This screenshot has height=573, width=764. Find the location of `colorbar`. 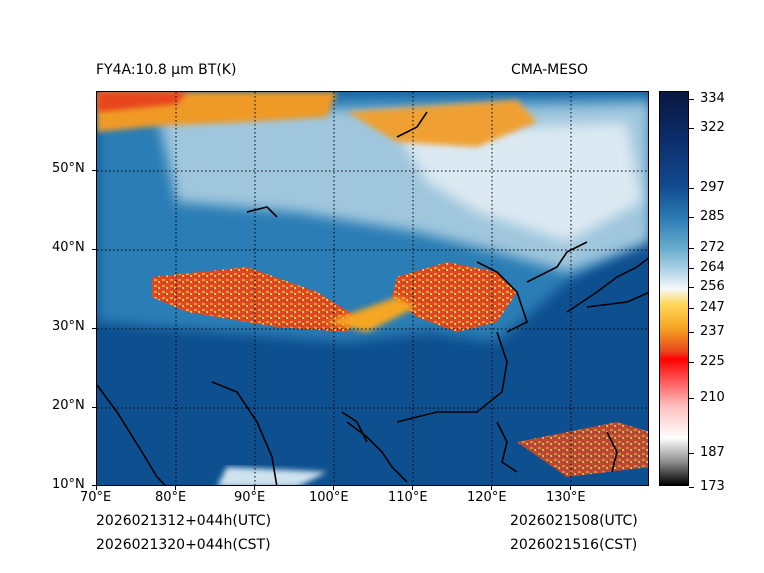

colorbar is located at coordinates (674, 288).